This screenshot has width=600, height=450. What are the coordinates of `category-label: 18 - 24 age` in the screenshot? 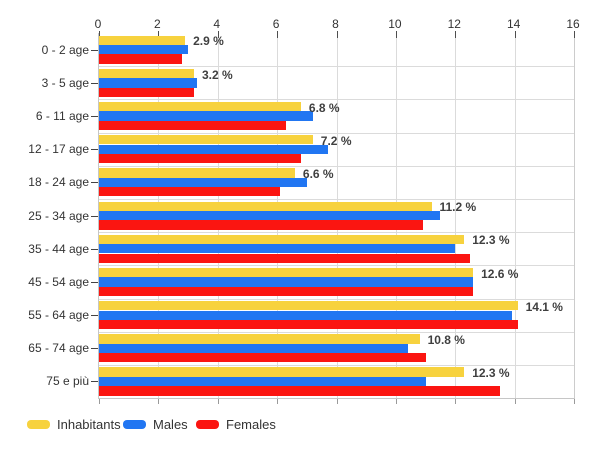 It's located at (58, 182).